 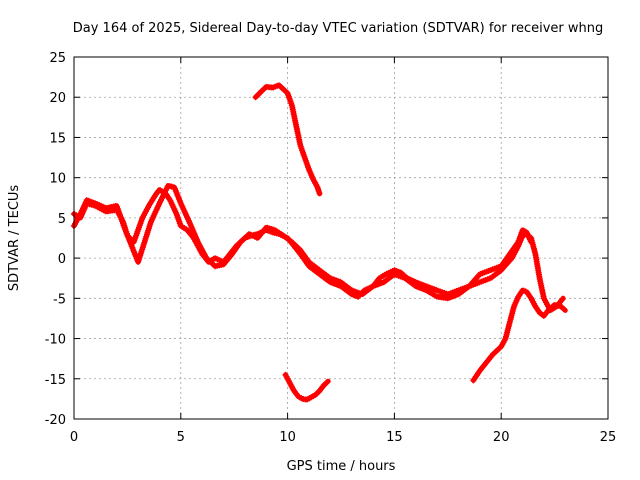 I want to click on y-tick-label: 5, so click(x=62, y=219).